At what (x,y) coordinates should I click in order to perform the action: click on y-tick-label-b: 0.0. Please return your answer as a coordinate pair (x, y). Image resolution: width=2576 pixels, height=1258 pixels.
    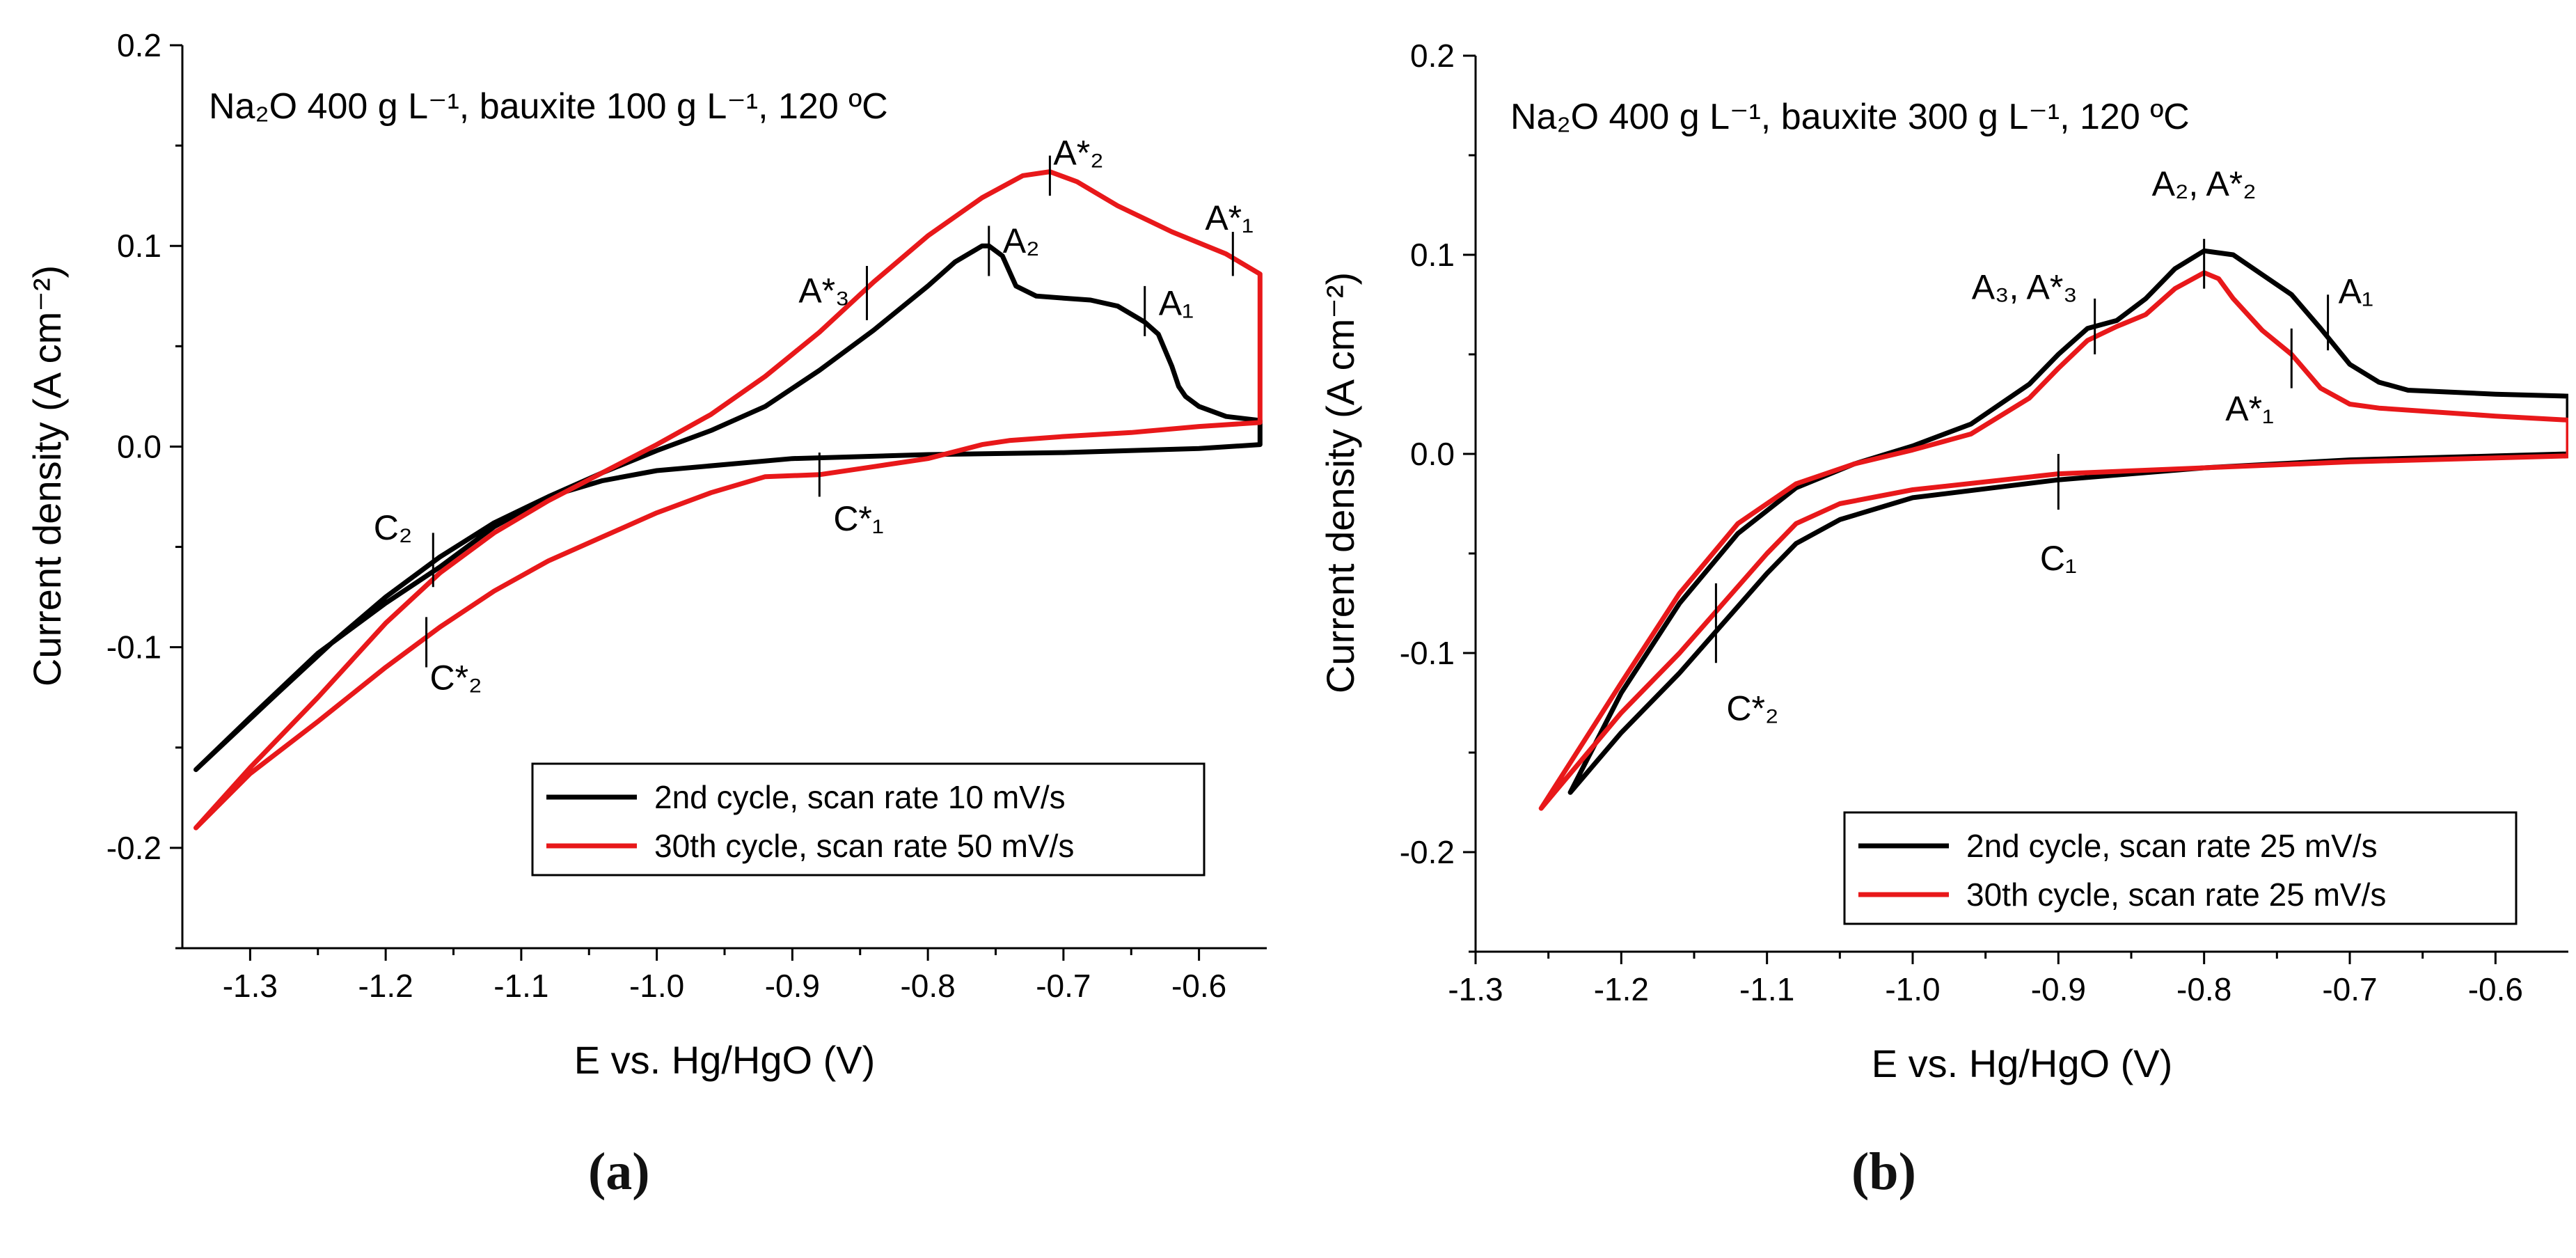
    Looking at the image, I should click on (1432, 454).